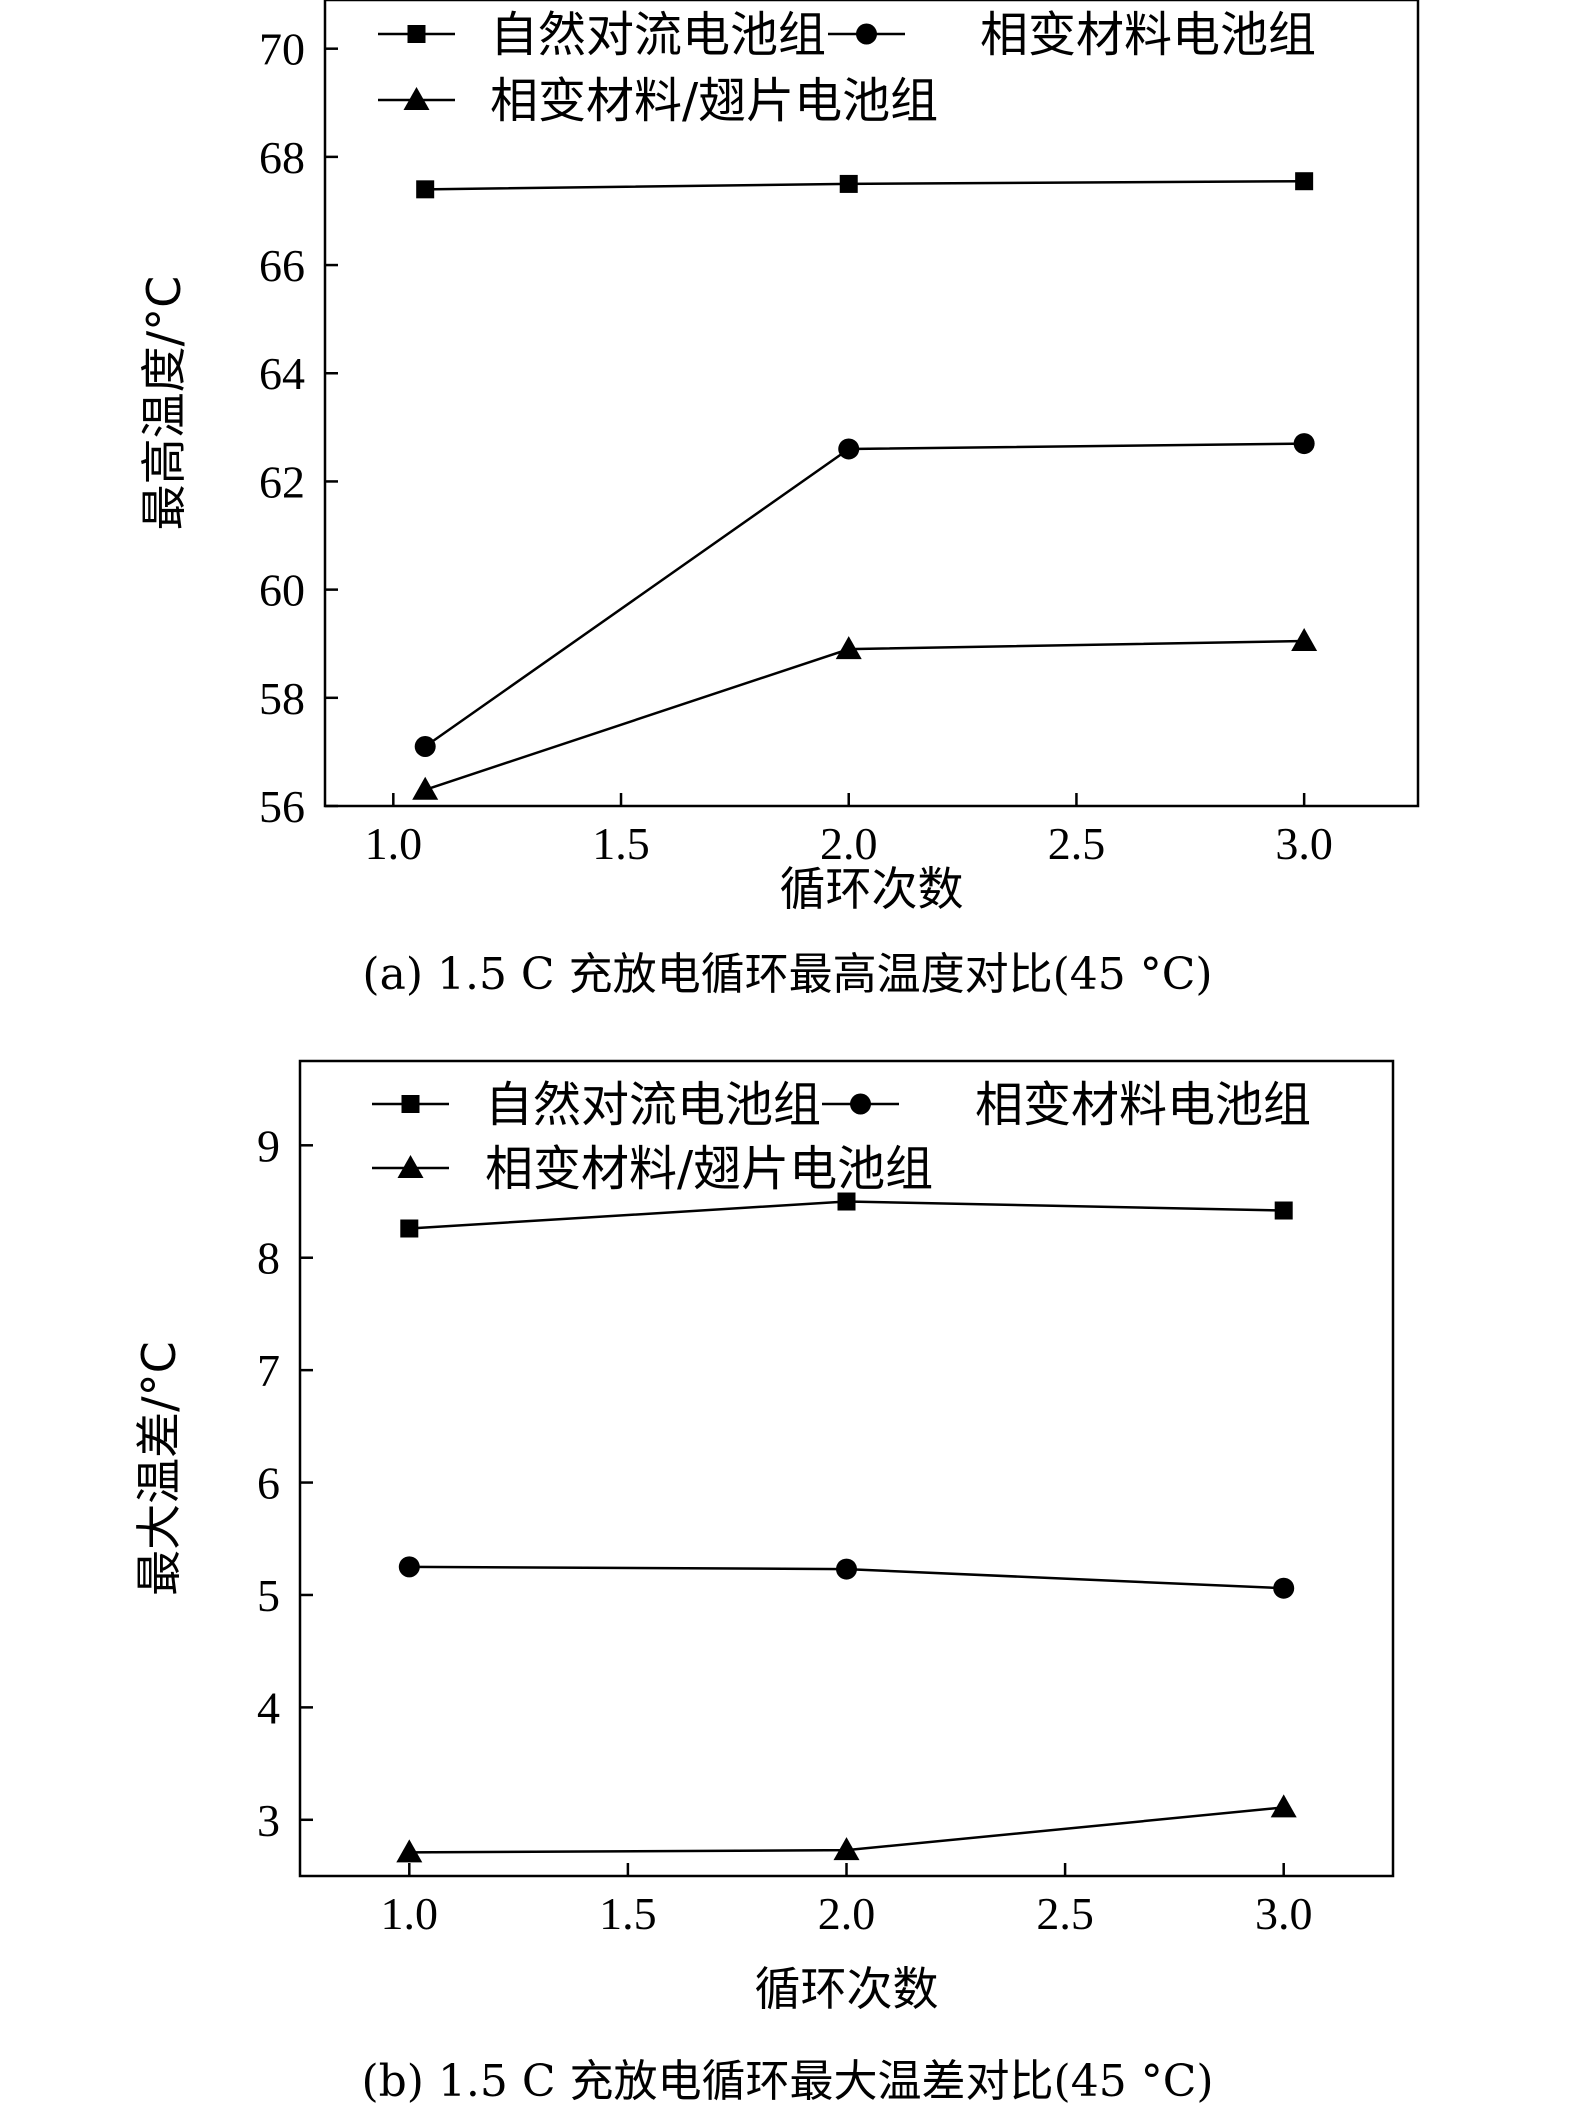 The image size is (1575, 2120). Describe the element at coordinates (268, 1258) in the screenshot. I see `chart-b-ytick-label: 8` at that location.